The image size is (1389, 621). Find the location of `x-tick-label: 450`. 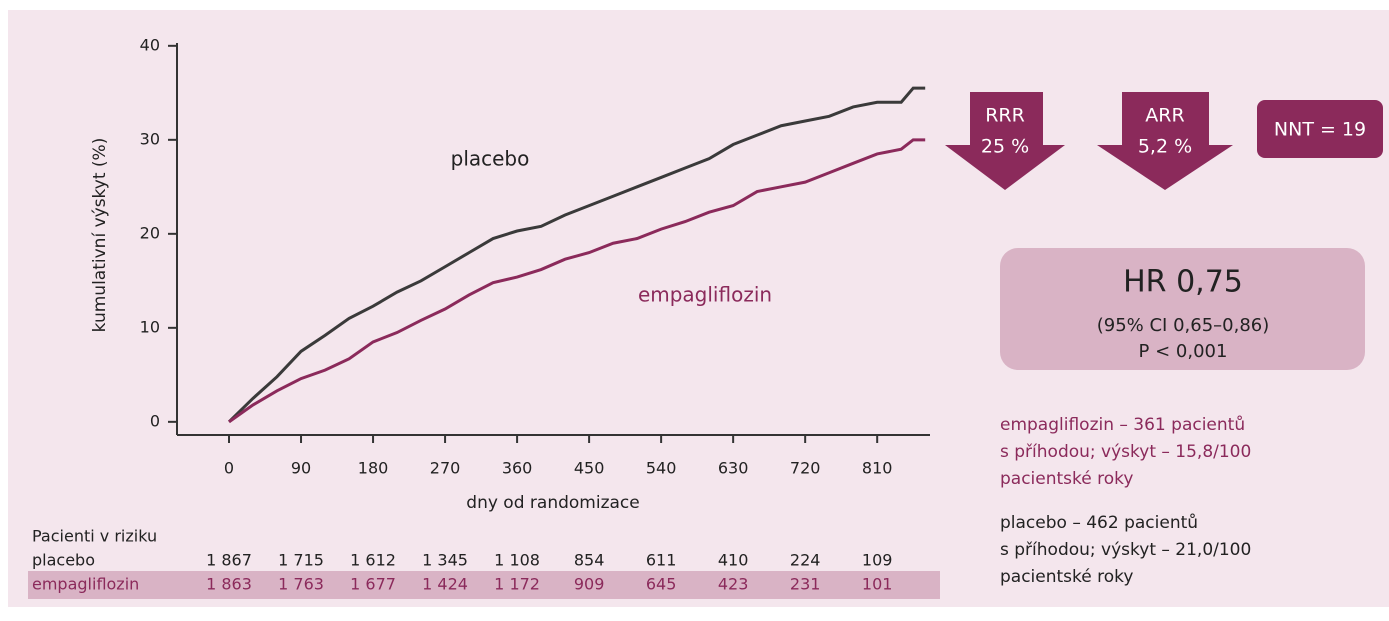

x-tick-label: 450 is located at coordinates (589, 468).